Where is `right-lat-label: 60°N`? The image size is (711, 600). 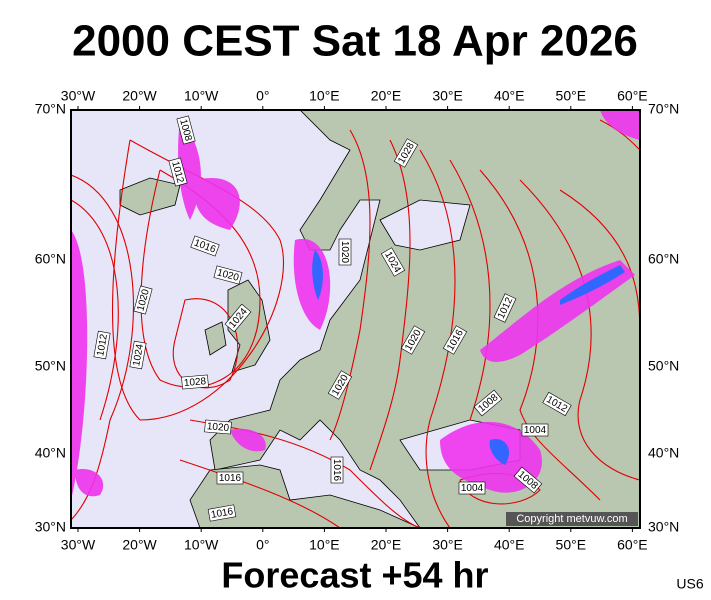 right-lat-label: 60°N is located at coordinates (663, 259).